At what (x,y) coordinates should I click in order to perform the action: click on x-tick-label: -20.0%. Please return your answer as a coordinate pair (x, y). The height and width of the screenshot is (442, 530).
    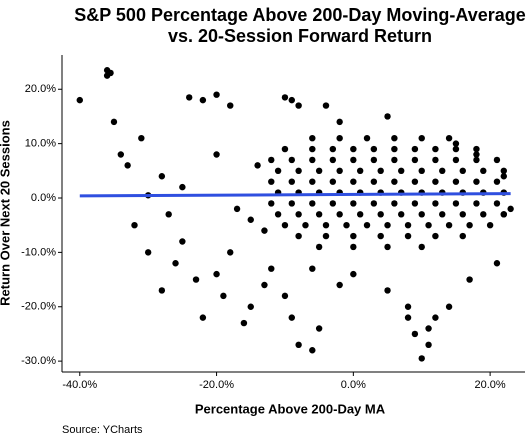
    Looking at the image, I should click on (216, 385).